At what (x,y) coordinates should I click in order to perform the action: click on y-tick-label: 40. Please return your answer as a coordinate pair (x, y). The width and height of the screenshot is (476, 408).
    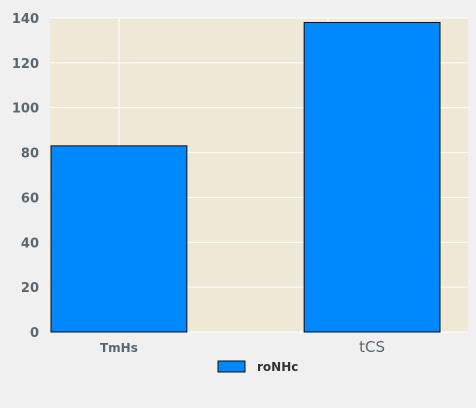
    Looking at the image, I should click on (30, 243).